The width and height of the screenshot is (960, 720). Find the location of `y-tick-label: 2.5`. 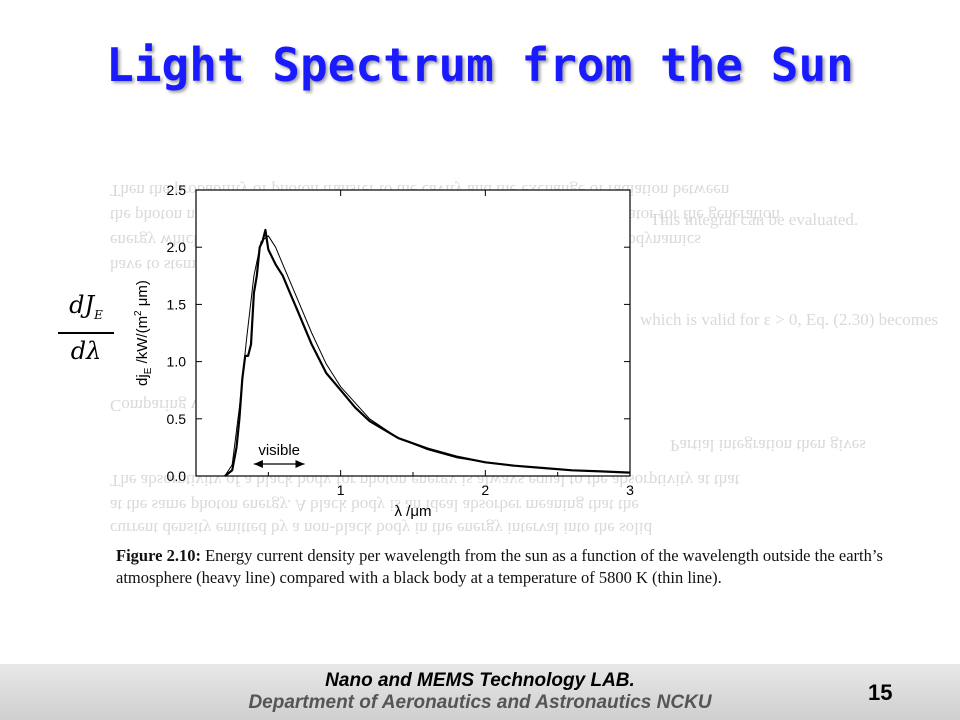

y-tick-label: 2.5 is located at coordinates (177, 190).